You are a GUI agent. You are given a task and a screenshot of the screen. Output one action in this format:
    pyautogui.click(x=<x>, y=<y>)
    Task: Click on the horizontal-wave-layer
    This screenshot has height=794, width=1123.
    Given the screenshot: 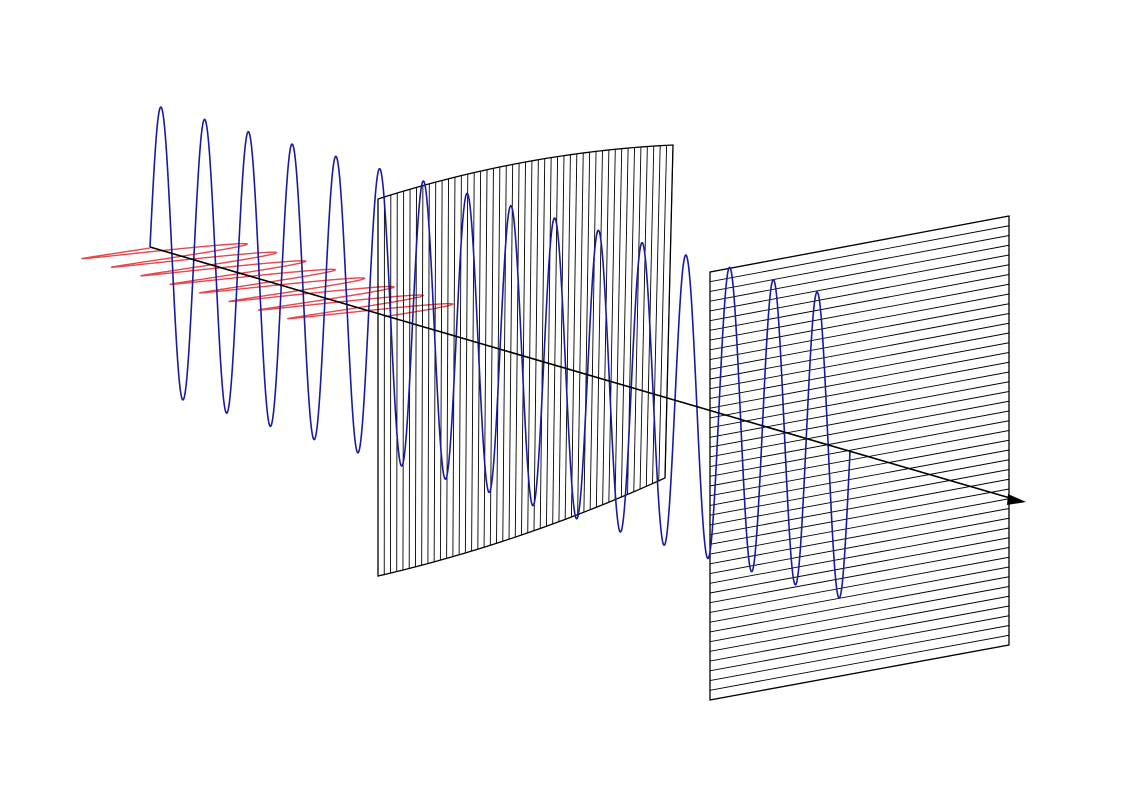 What is the action you would take?
    pyautogui.click(x=267, y=281)
    